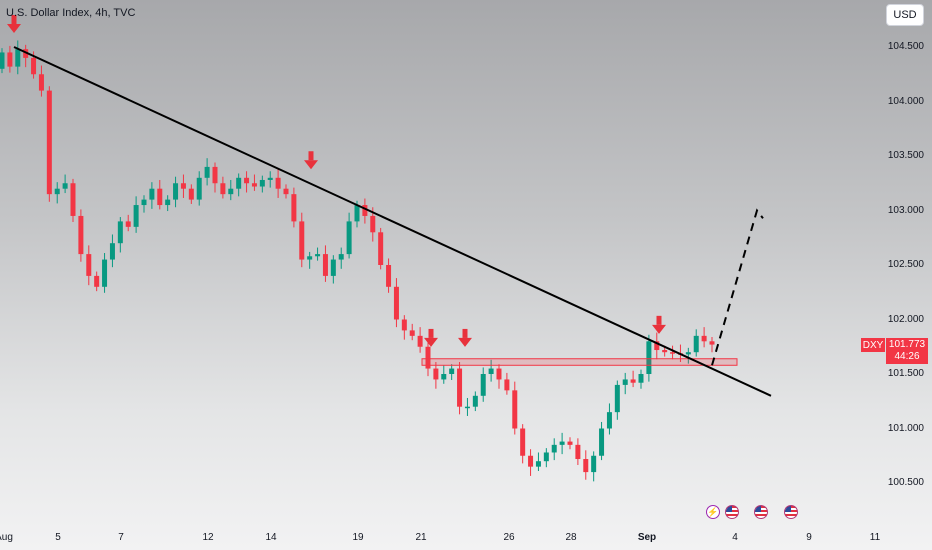  Describe the element at coordinates (571, 537) in the screenshot. I see `time-tick-label: 28` at that location.